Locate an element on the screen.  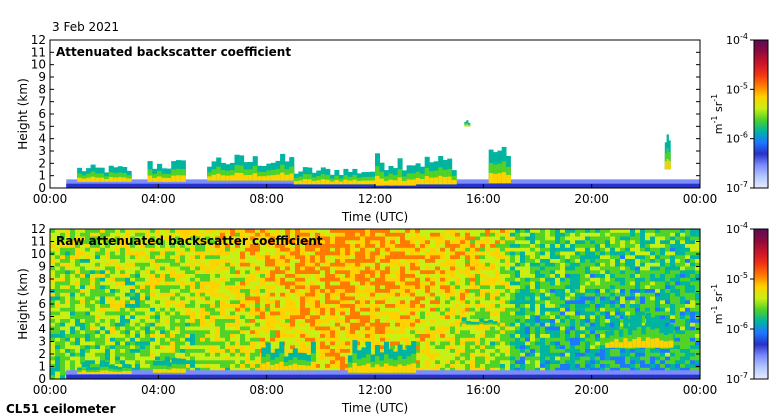
y-tick-label: 5 is located at coordinates (42, 126).